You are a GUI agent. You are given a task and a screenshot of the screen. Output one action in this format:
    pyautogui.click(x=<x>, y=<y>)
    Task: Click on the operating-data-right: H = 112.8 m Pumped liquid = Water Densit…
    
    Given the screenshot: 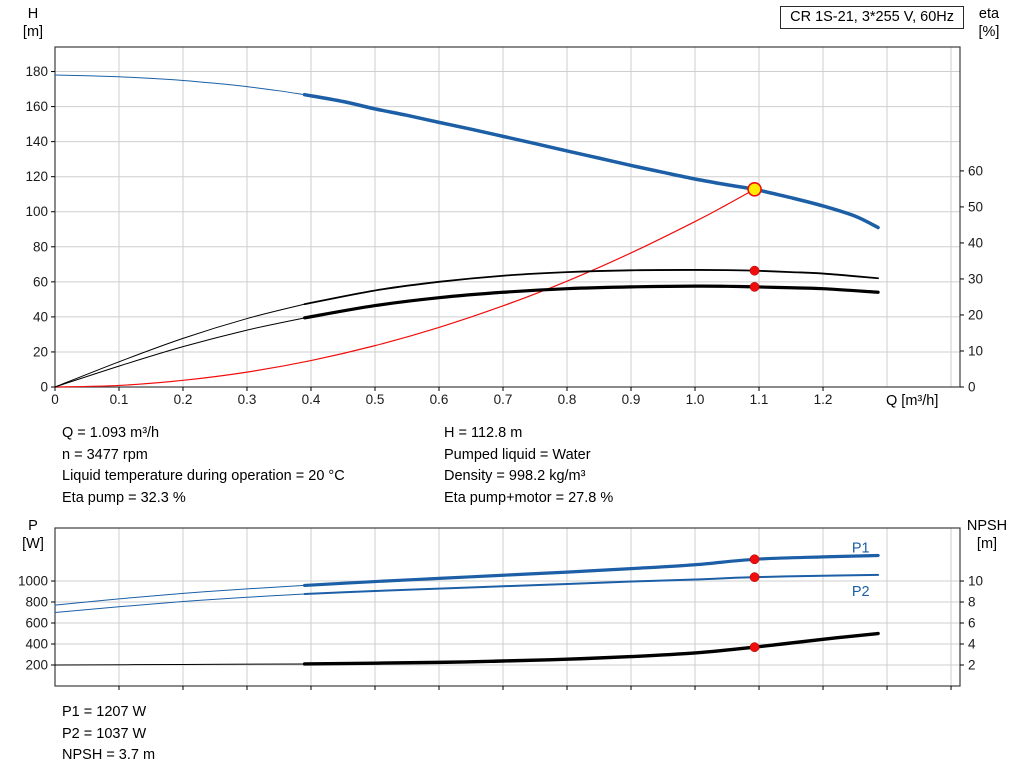 What is the action you would take?
    pyautogui.click(x=528, y=466)
    